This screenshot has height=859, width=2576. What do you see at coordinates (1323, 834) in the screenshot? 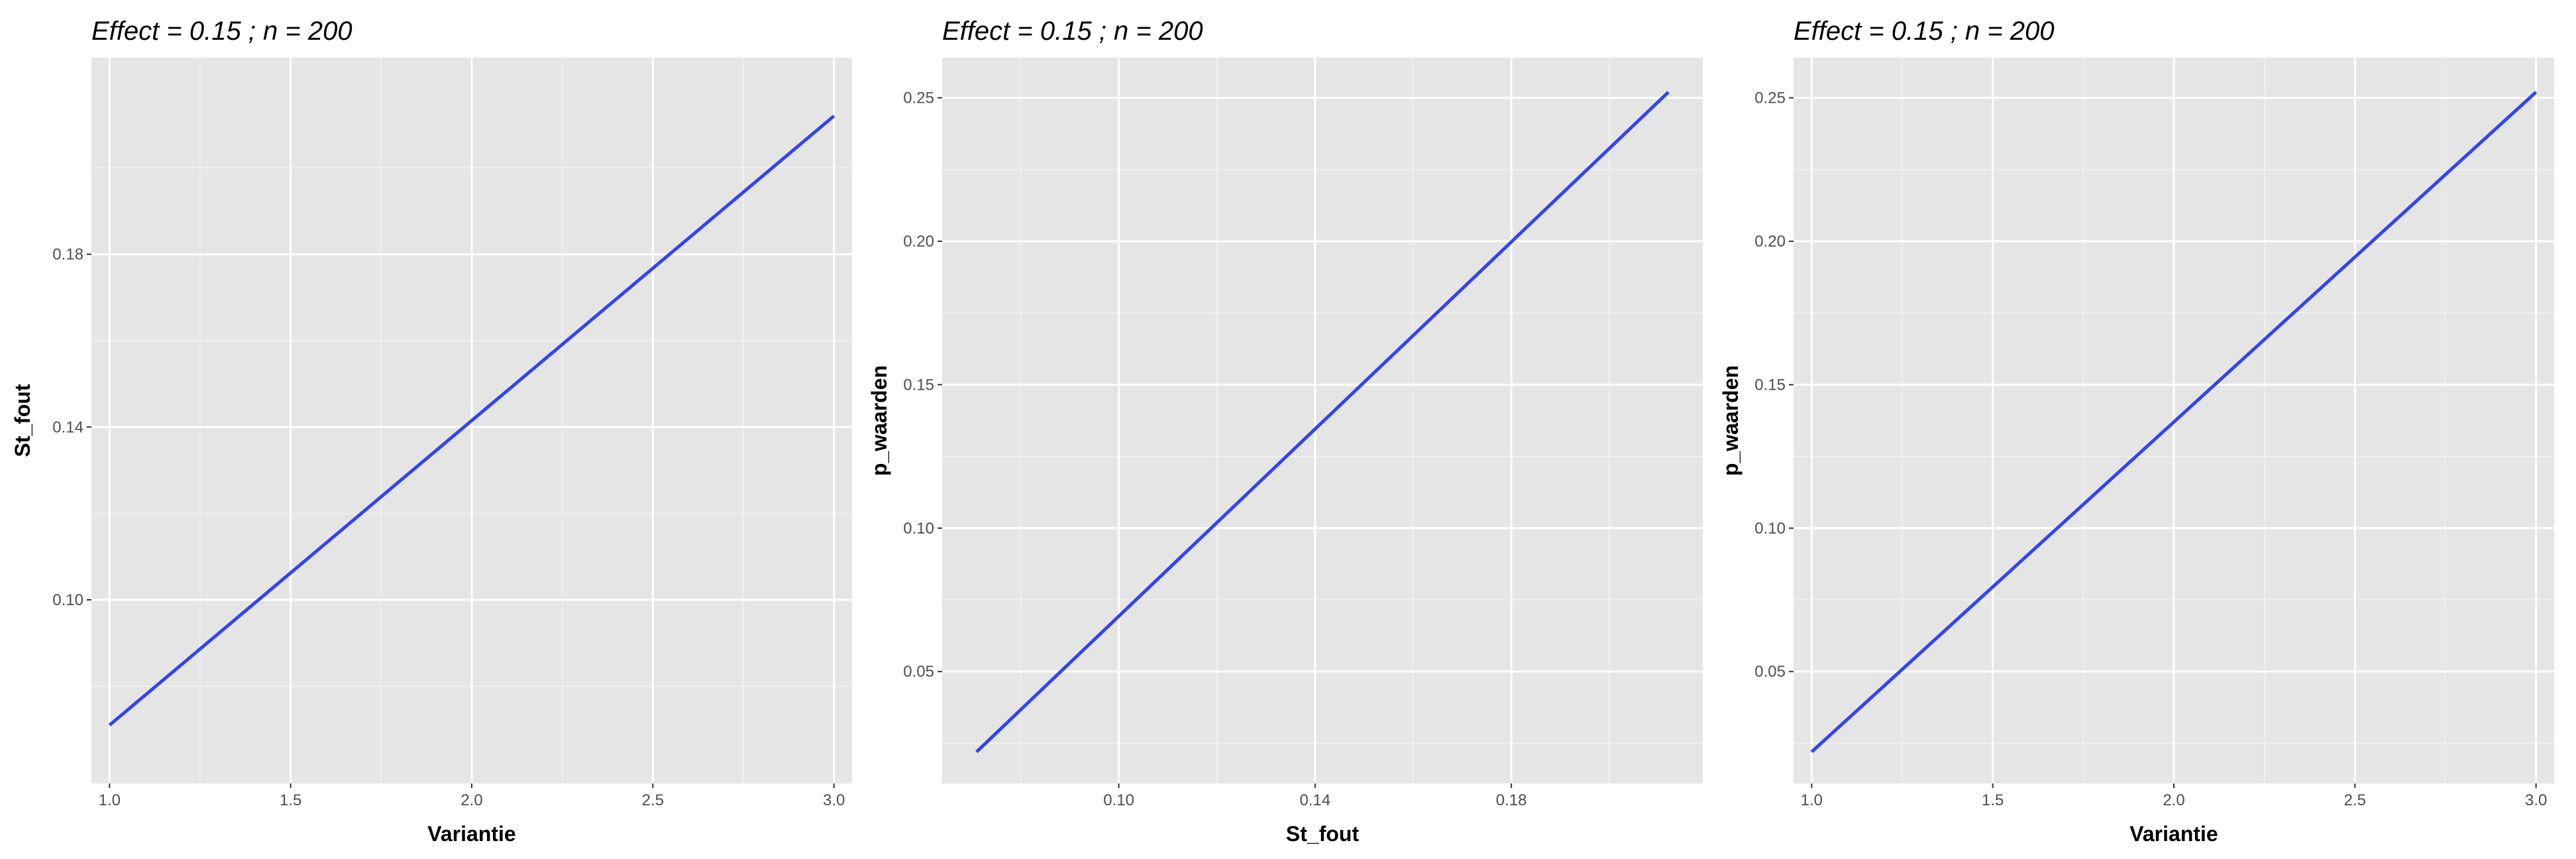
I see `x-axis-title: St_fout` at bounding box center [1323, 834].